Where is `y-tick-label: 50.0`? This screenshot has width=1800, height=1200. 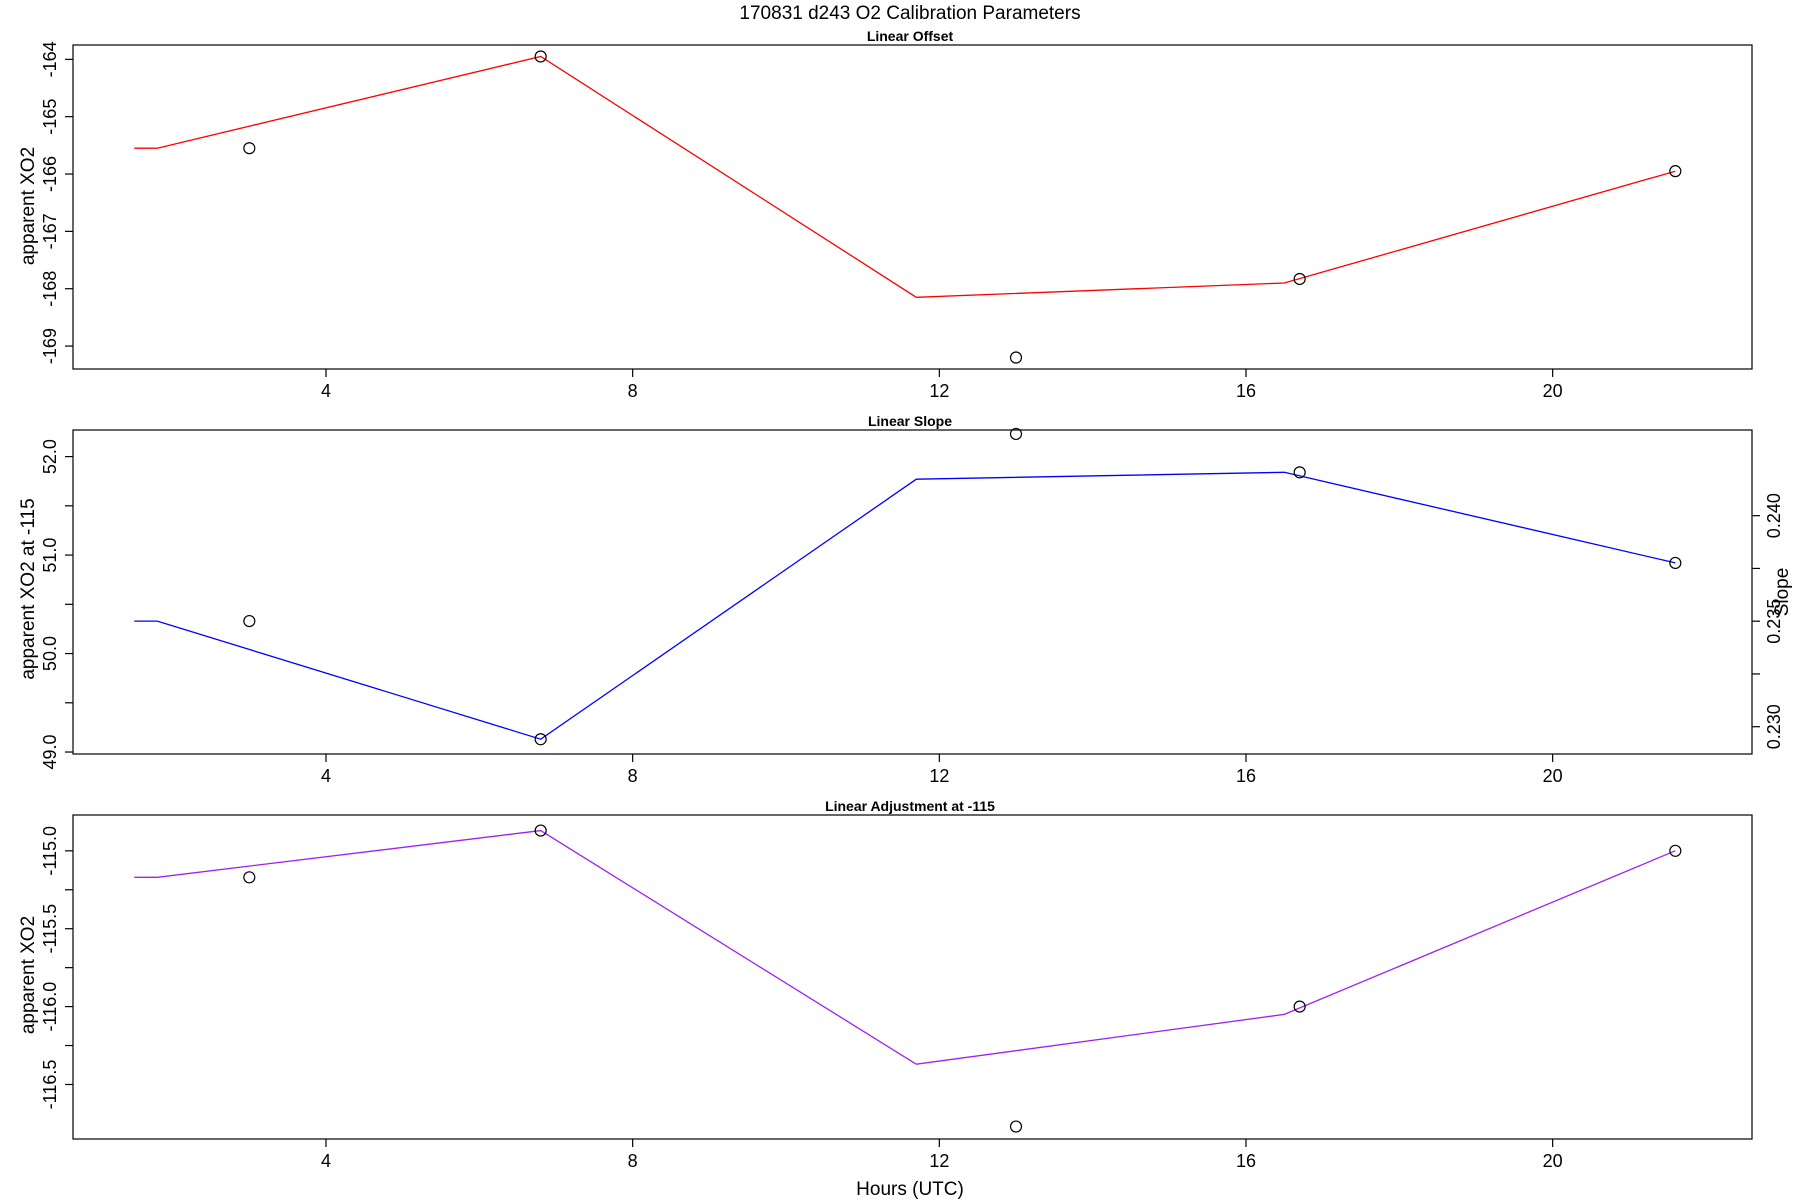 y-tick-label: 50.0 is located at coordinates (50, 653).